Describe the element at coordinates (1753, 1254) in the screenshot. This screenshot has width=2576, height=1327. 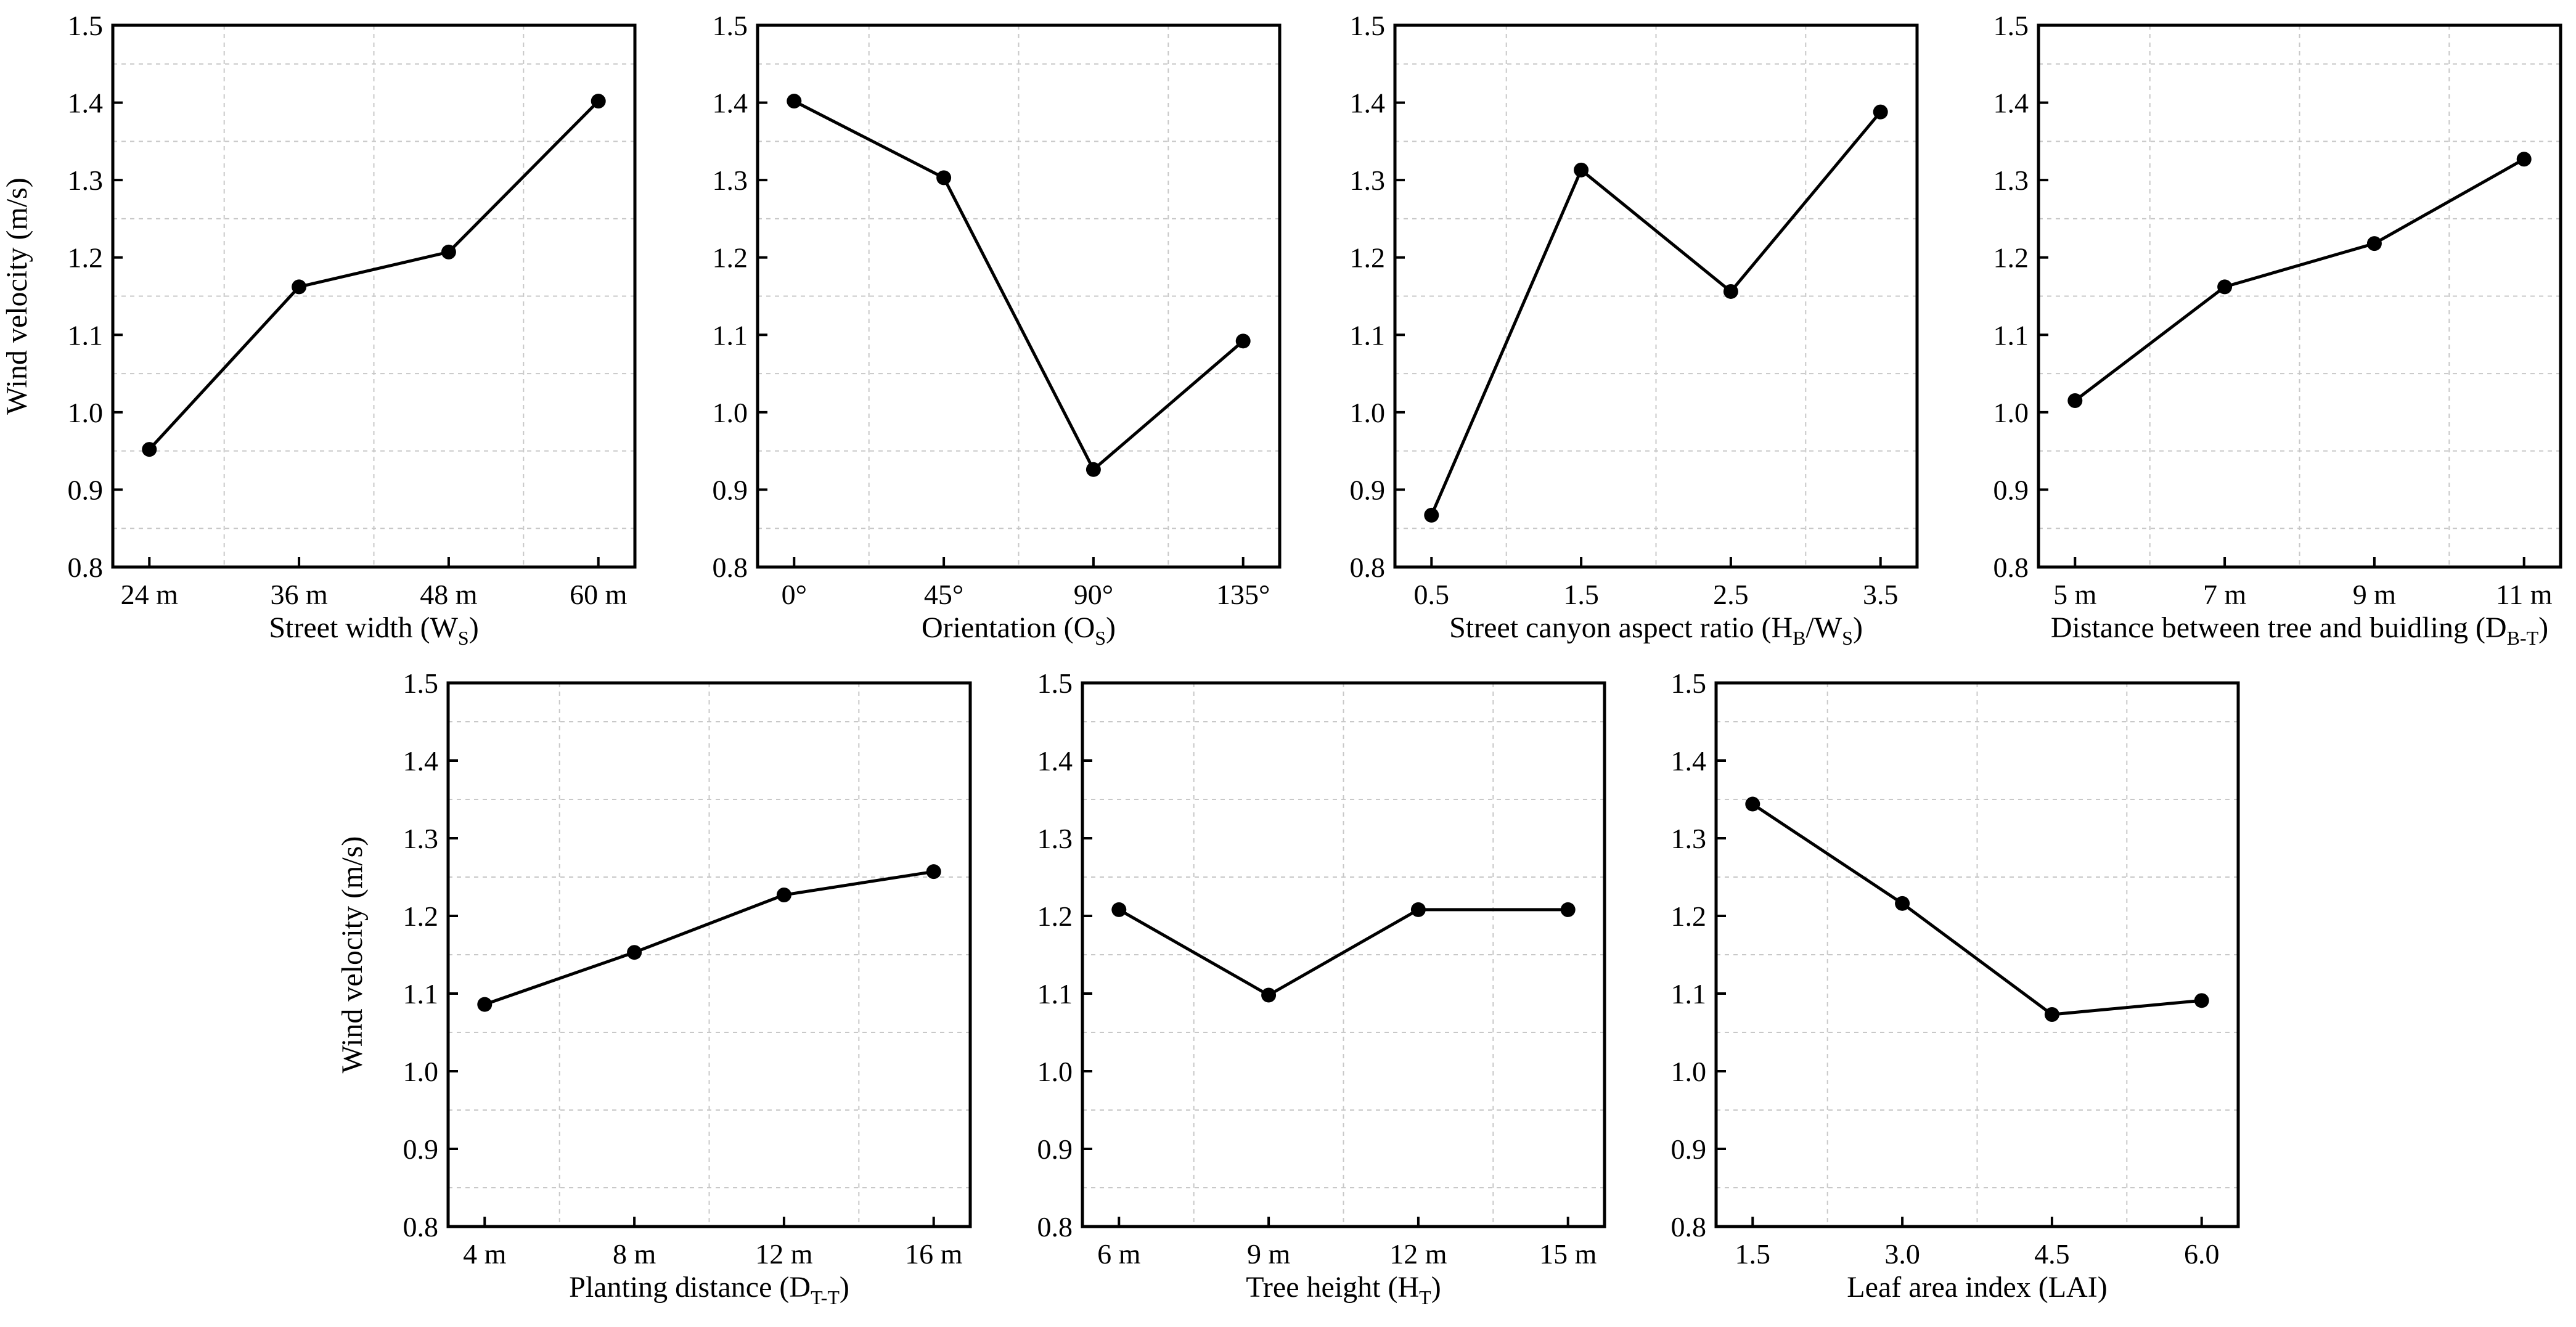
I see `x-tick-label: 1.5` at that location.